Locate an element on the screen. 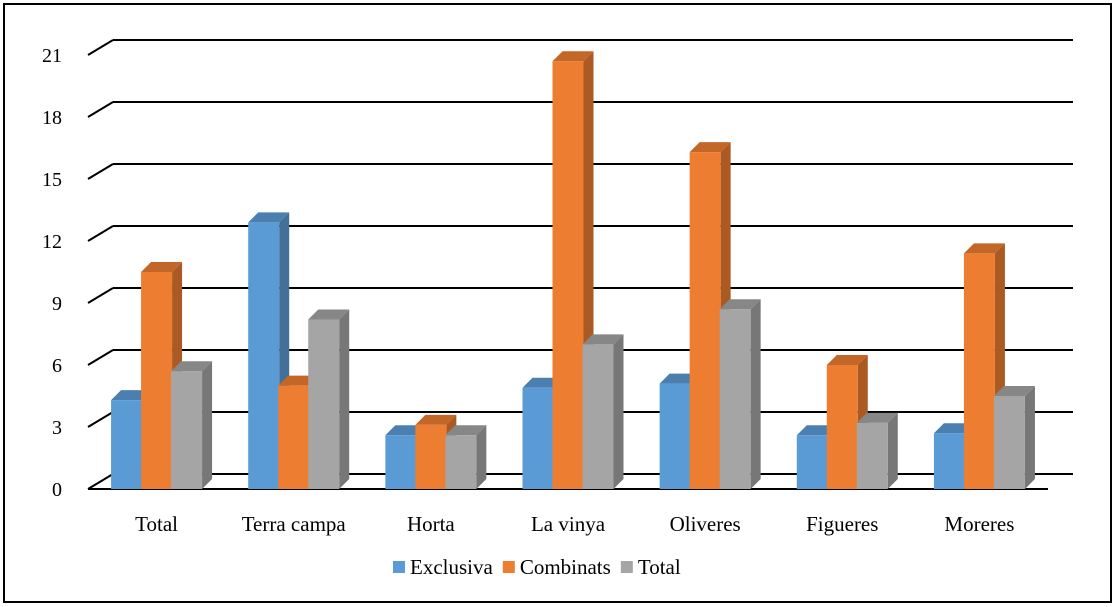  x-tick-label: La vinya is located at coordinates (568, 524).